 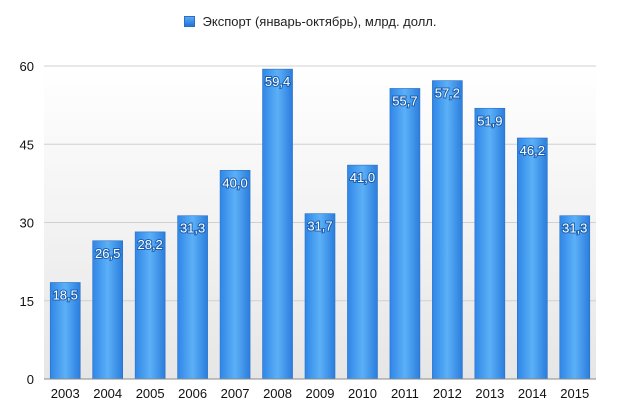 I want to click on data-label: 46,2, so click(x=532, y=150).